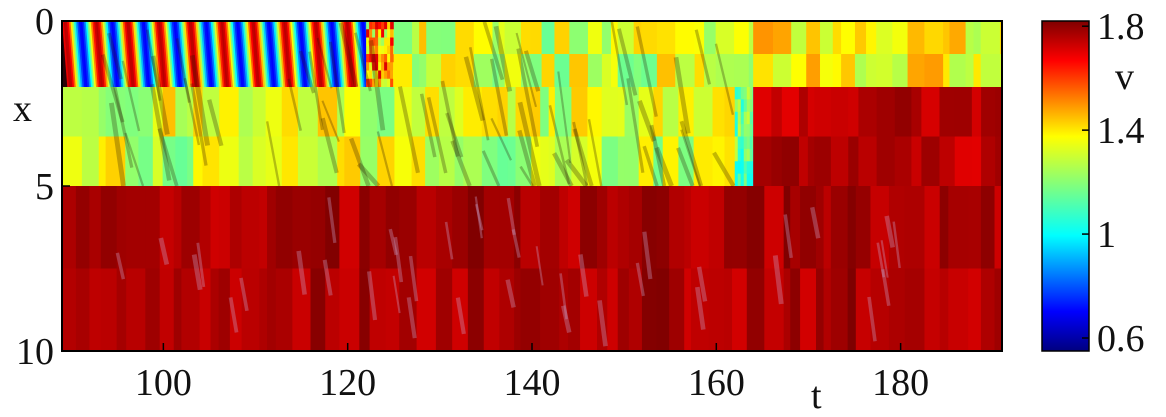  I want to click on colorbar-ticks: 0.6 1 1.4 1.8, so click(1113, 183).